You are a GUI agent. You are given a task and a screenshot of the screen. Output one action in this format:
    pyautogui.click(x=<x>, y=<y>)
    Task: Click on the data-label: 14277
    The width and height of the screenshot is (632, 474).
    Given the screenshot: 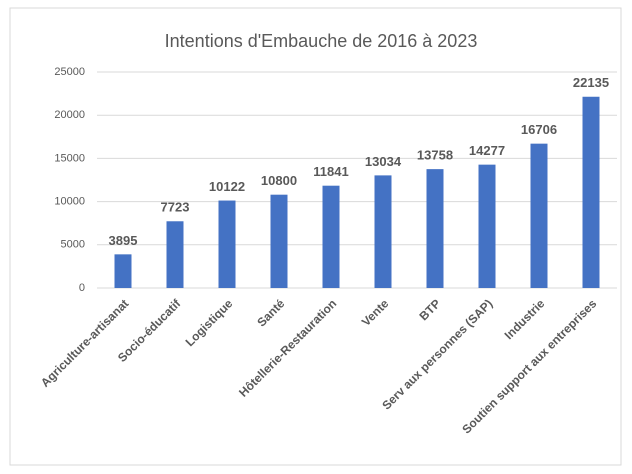 What is the action you would take?
    pyautogui.click(x=487, y=150)
    